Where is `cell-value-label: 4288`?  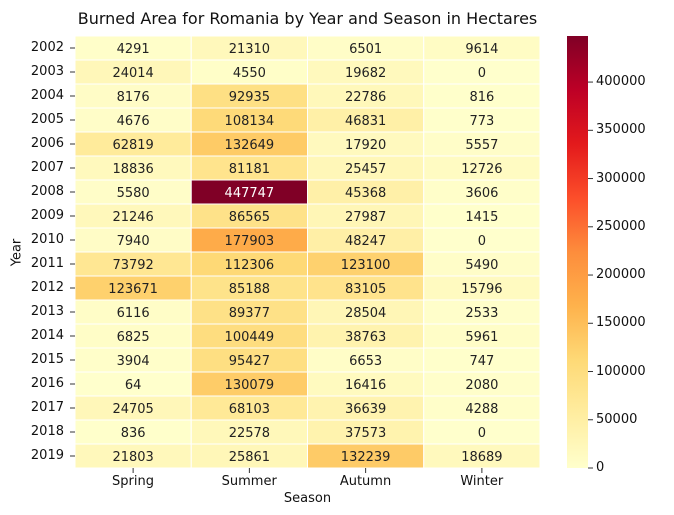 cell-value-label: 4288 is located at coordinates (481, 409).